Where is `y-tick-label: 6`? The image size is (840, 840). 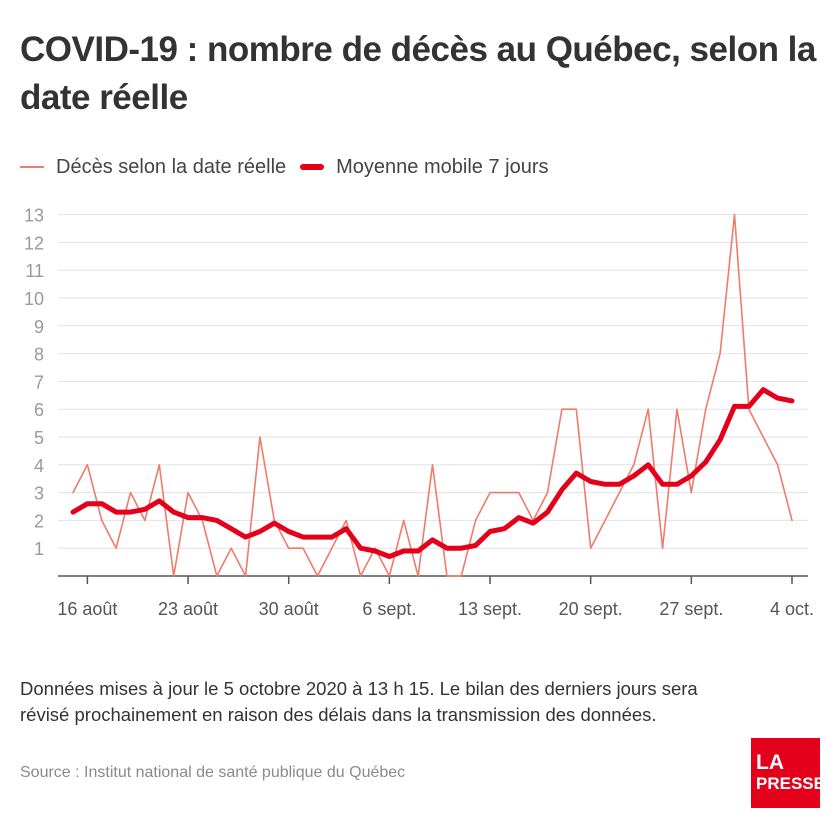
y-tick-label: 6 is located at coordinates (39, 410).